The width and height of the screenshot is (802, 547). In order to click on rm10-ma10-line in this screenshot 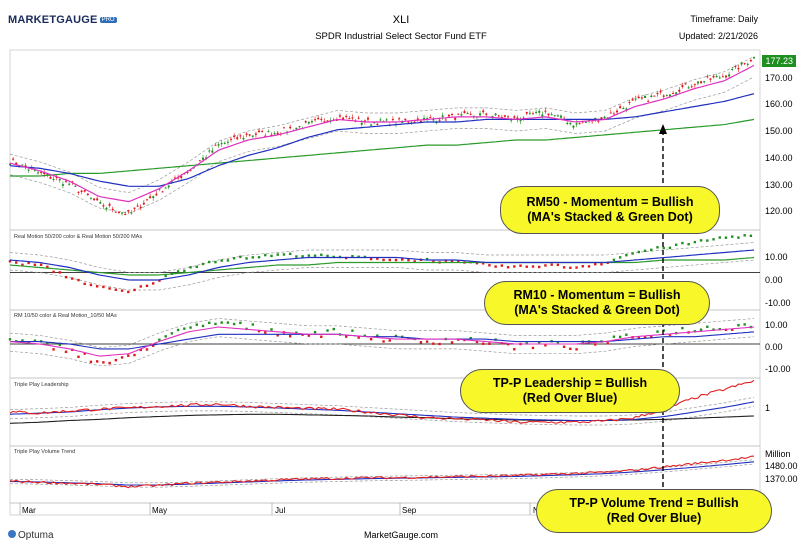, I will do `click(382, 341)`.